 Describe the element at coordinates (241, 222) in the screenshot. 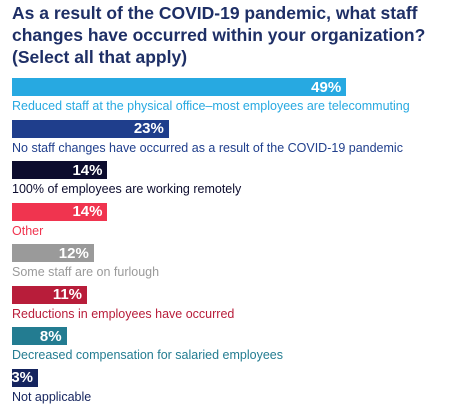

I see `bar-row: 14% Other` at that location.